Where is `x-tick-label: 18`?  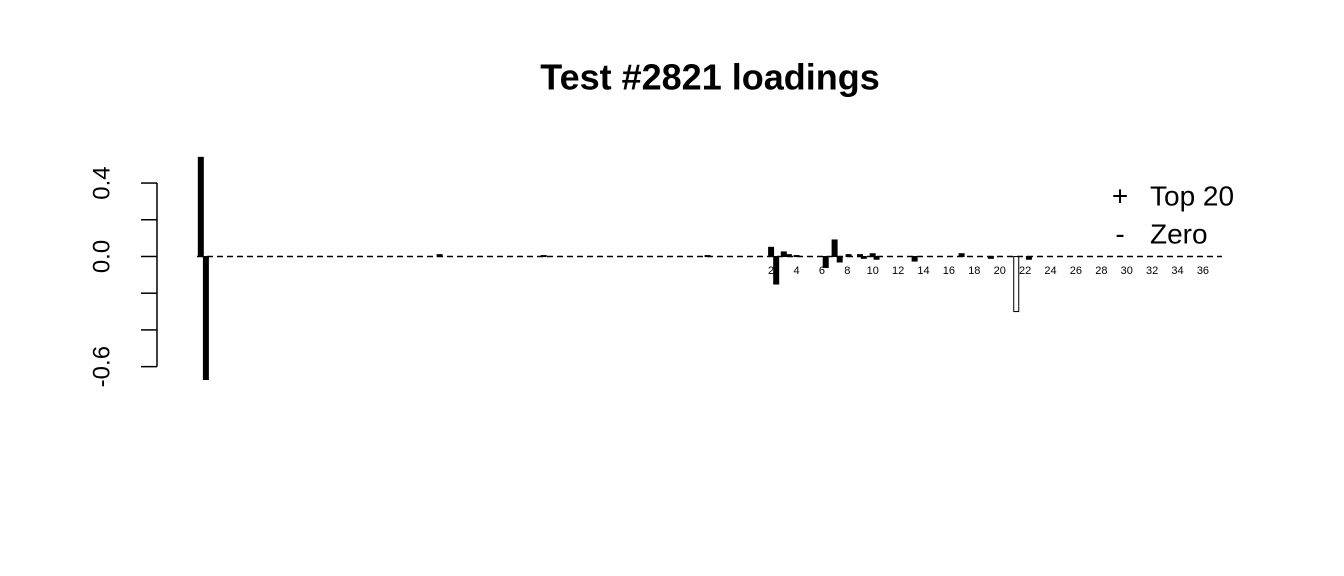 x-tick-label: 18 is located at coordinates (974, 271).